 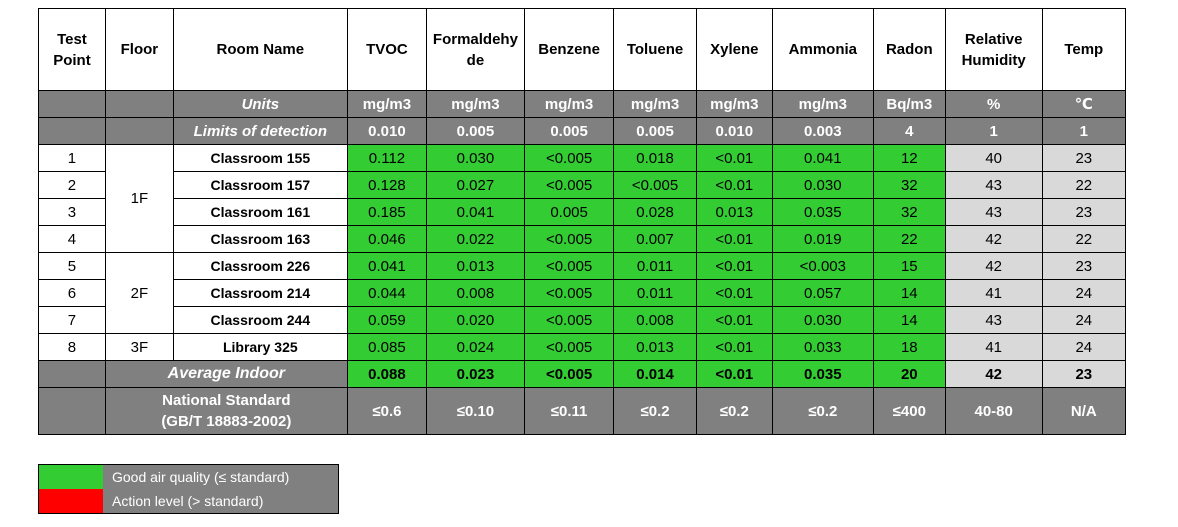 I want to click on header-floor: Floor, so click(x=139, y=49).